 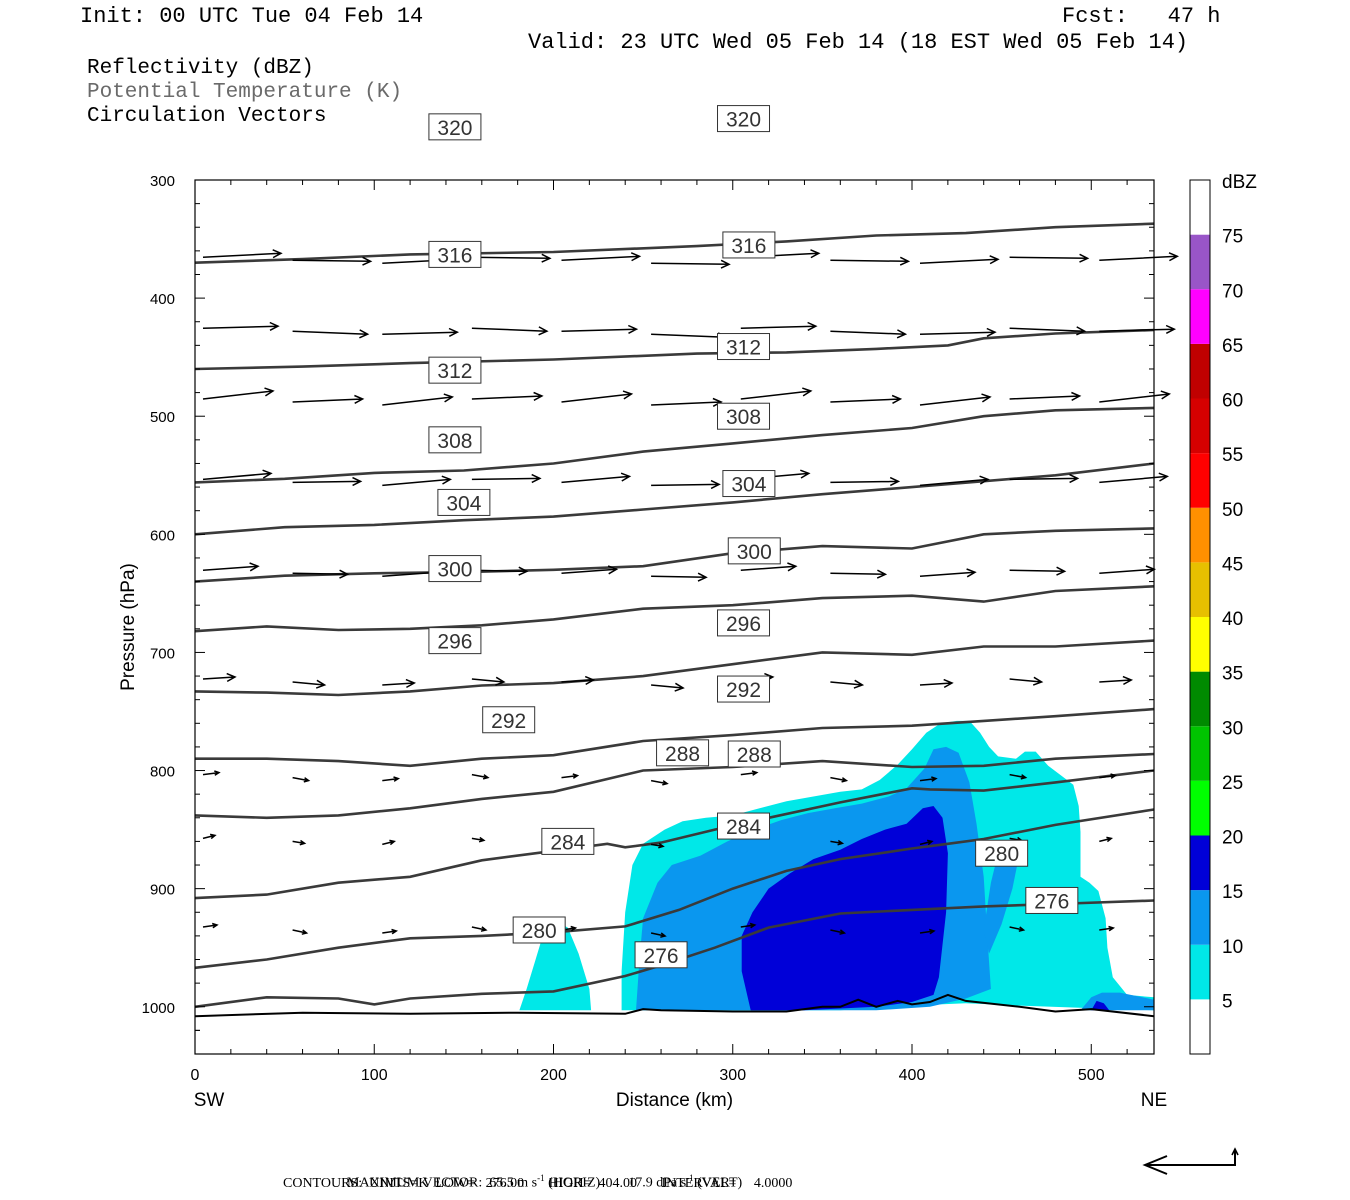 What do you see at coordinates (1154, 1100) in the screenshot?
I see `x-end-label-ne: NE` at bounding box center [1154, 1100].